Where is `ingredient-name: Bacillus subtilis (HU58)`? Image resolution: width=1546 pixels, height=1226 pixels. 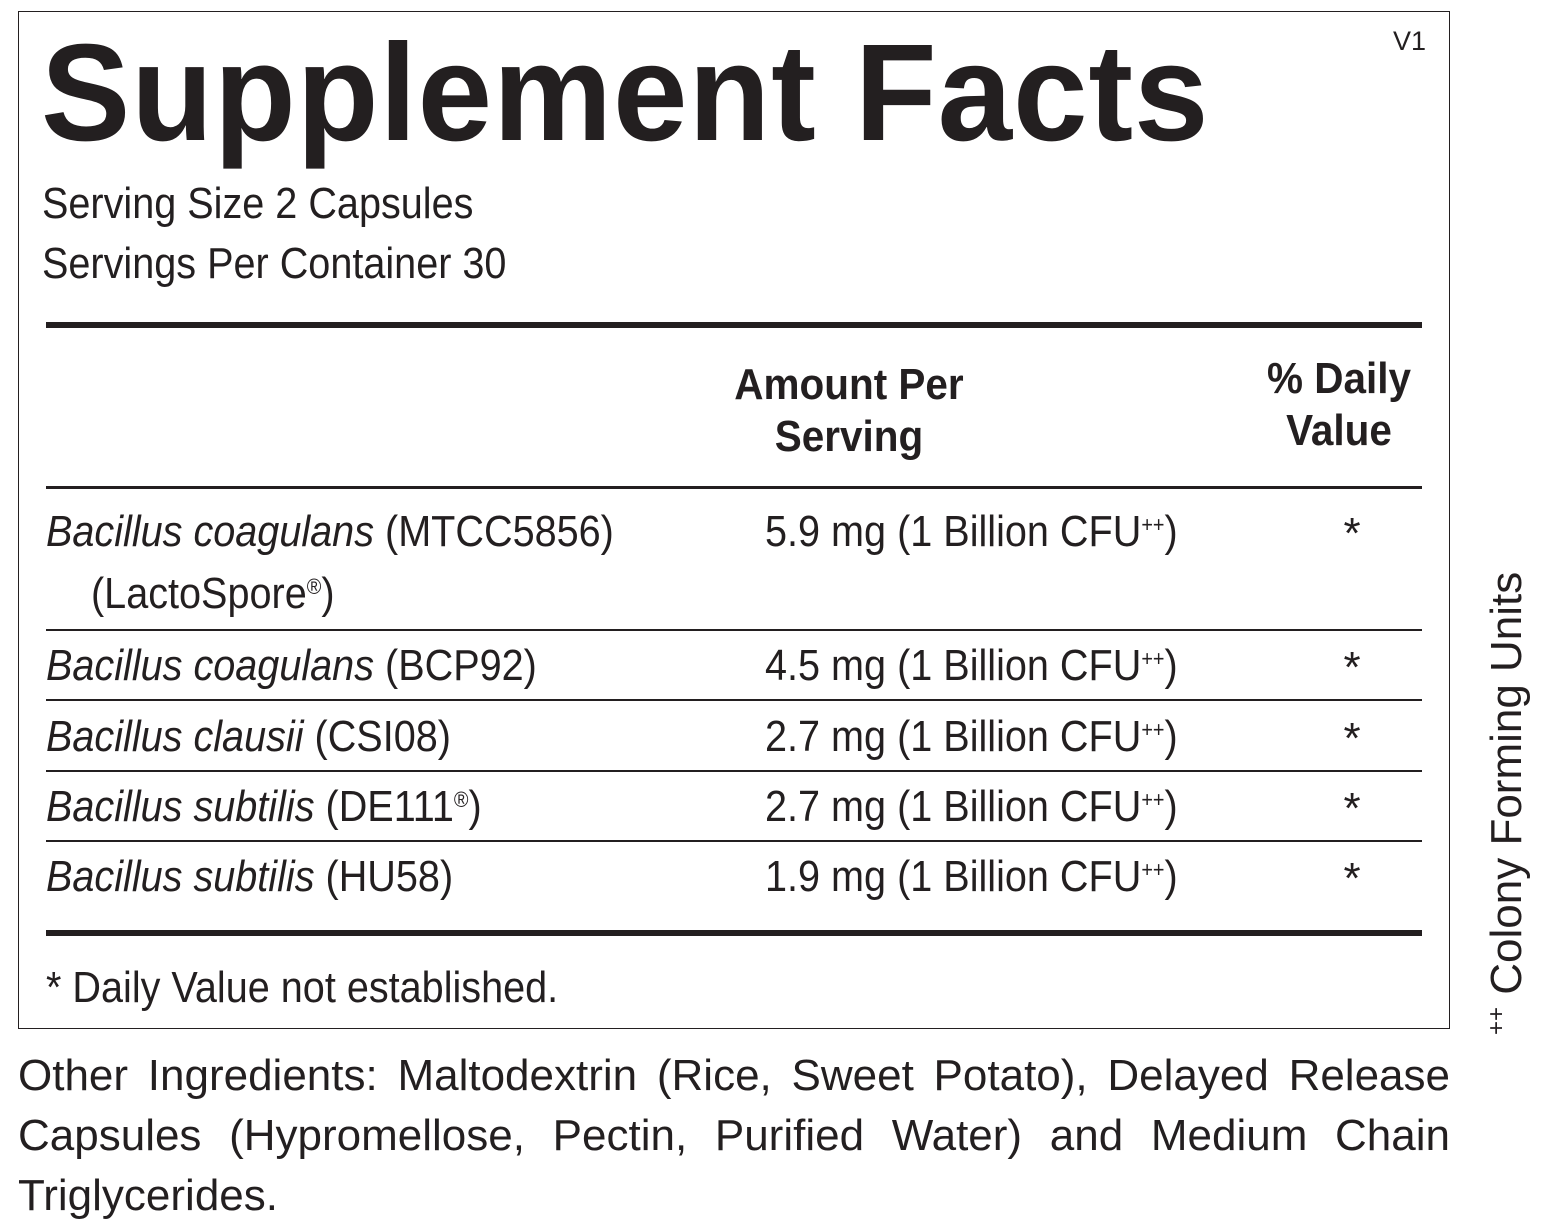 ingredient-name: Bacillus subtilis (HU58) is located at coordinates (250, 876).